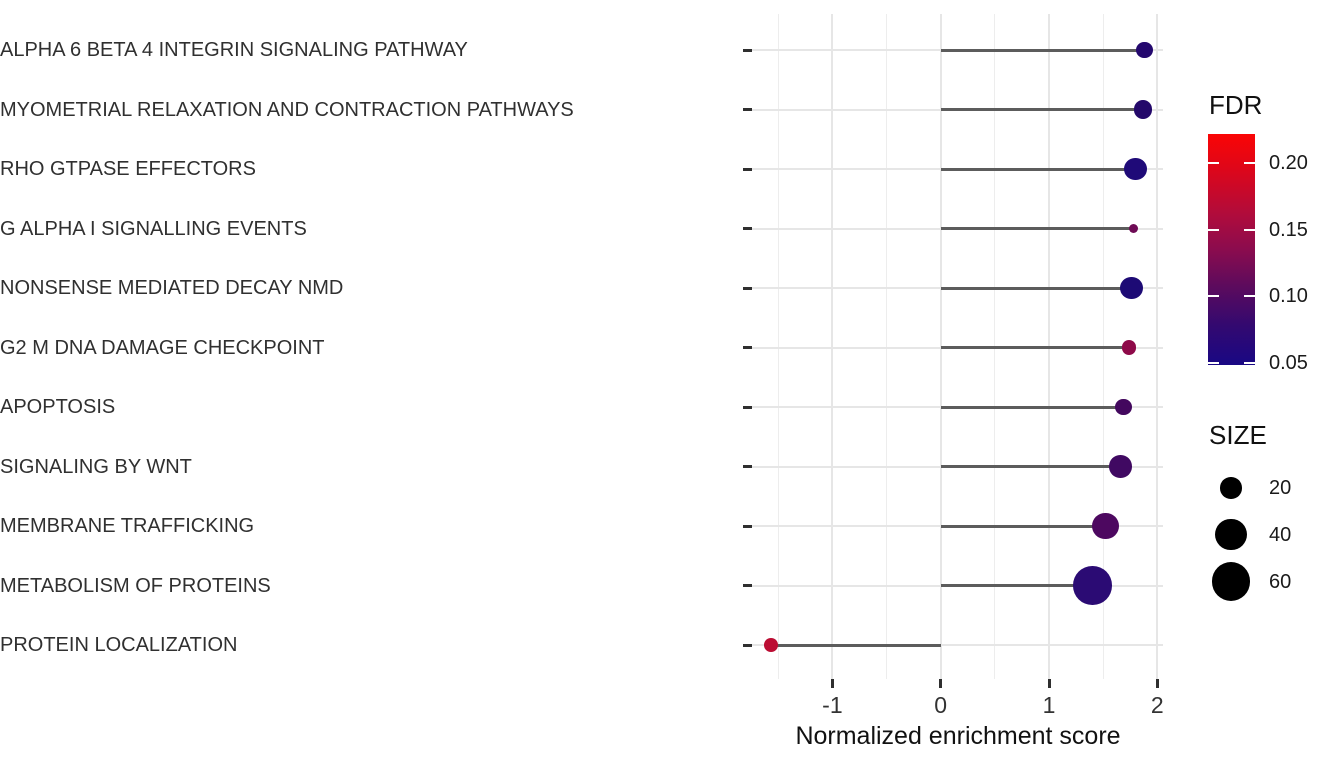 This screenshot has width=1344, height=768. Describe the element at coordinates (958, 736) in the screenshot. I see `x-axis-title: Normalized enrichment score` at that location.